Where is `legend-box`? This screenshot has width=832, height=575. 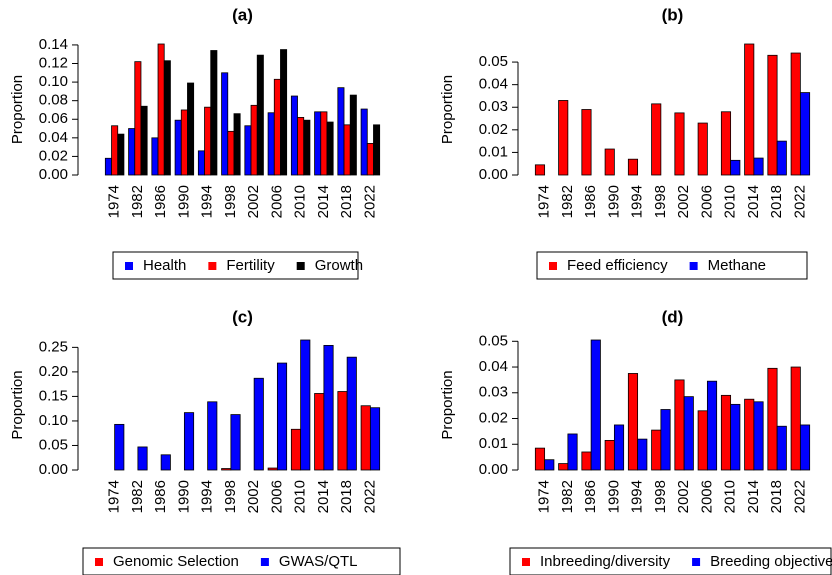 legend-box is located at coordinates (241, 561).